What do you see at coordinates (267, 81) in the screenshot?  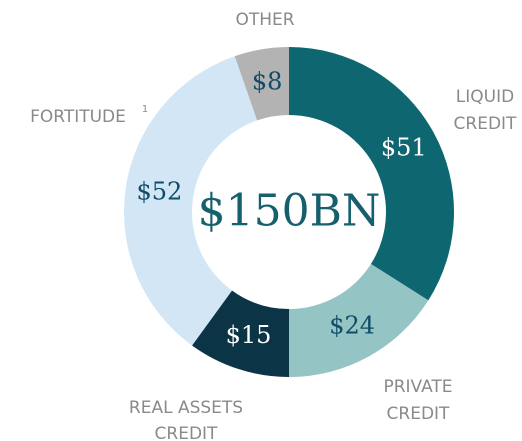 I see `value-label: $8` at bounding box center [267, 81].